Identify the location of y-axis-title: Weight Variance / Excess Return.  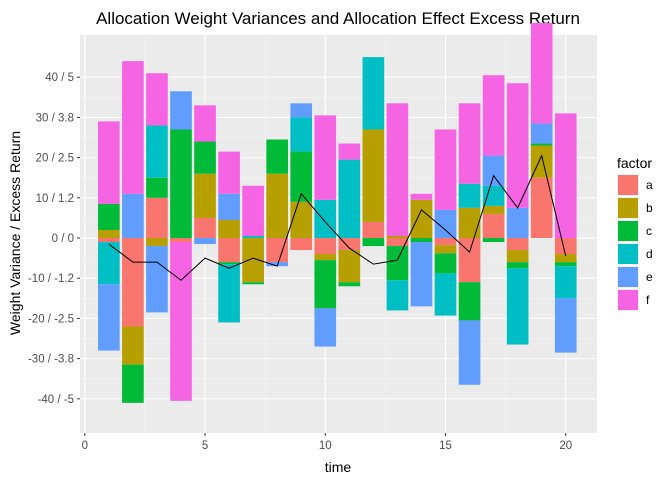
(15, 233).